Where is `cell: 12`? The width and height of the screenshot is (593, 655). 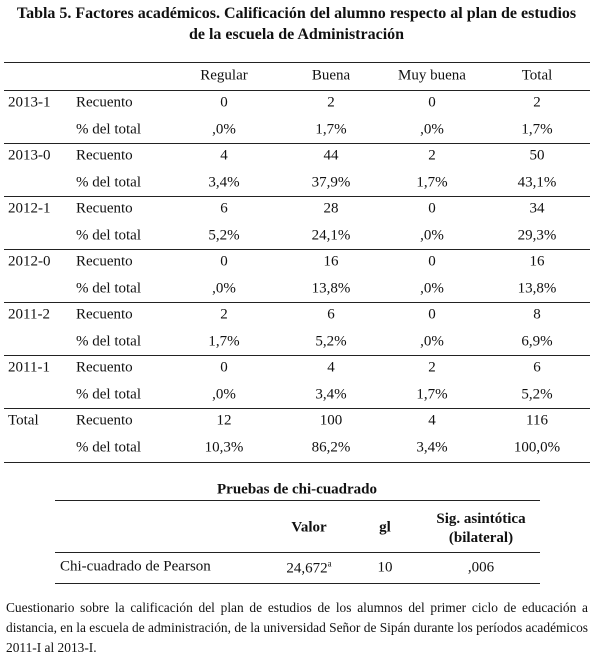 cell: 12 is located at coordinates (224, 420).